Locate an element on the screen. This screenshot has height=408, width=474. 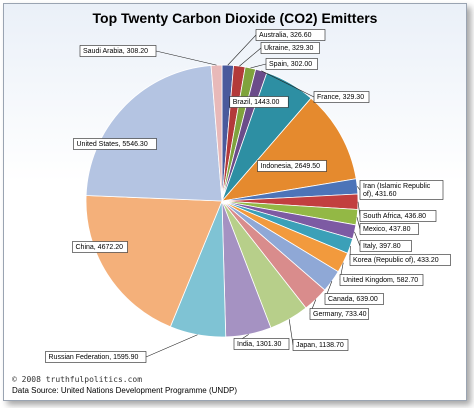
slice-label-mexico: Mexico, 437.80 is located at coordinates (387, 226).